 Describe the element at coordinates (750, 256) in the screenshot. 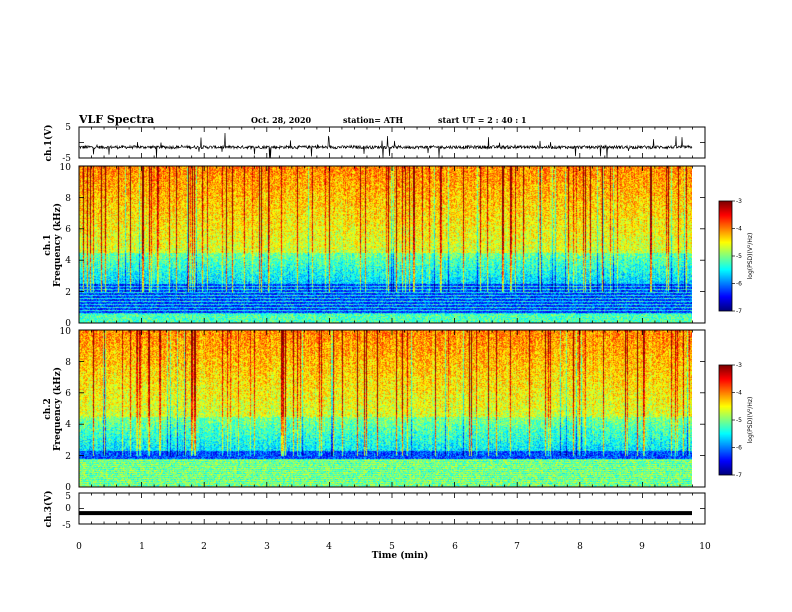

I see `ch1-cbar-label: log(PSD)(V²/Hz)` at that location.